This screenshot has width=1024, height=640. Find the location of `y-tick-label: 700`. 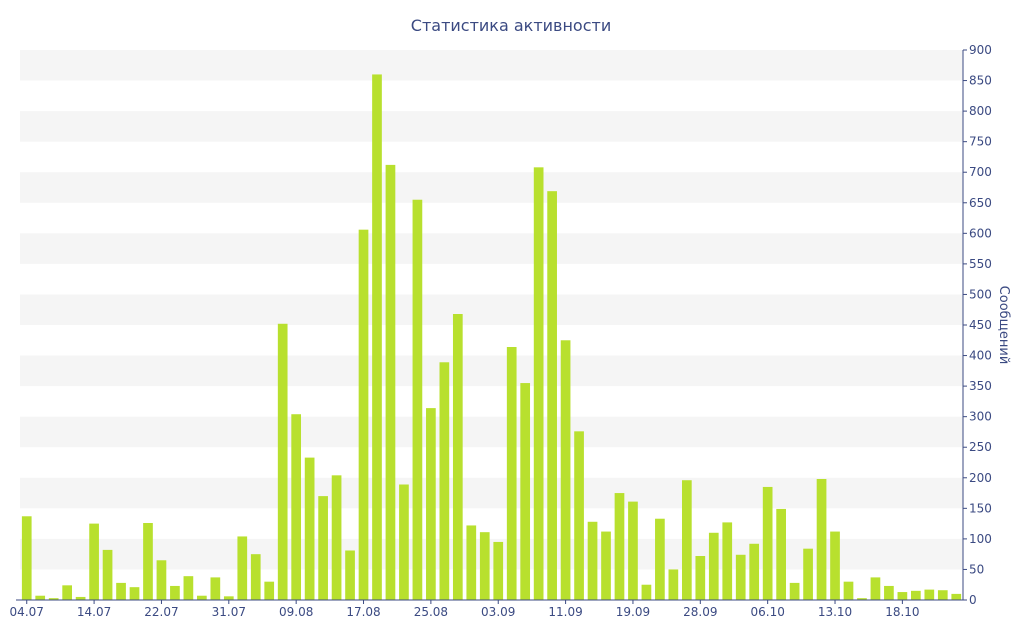

y-tick-label: 700 is located at coordinates (980, 172).